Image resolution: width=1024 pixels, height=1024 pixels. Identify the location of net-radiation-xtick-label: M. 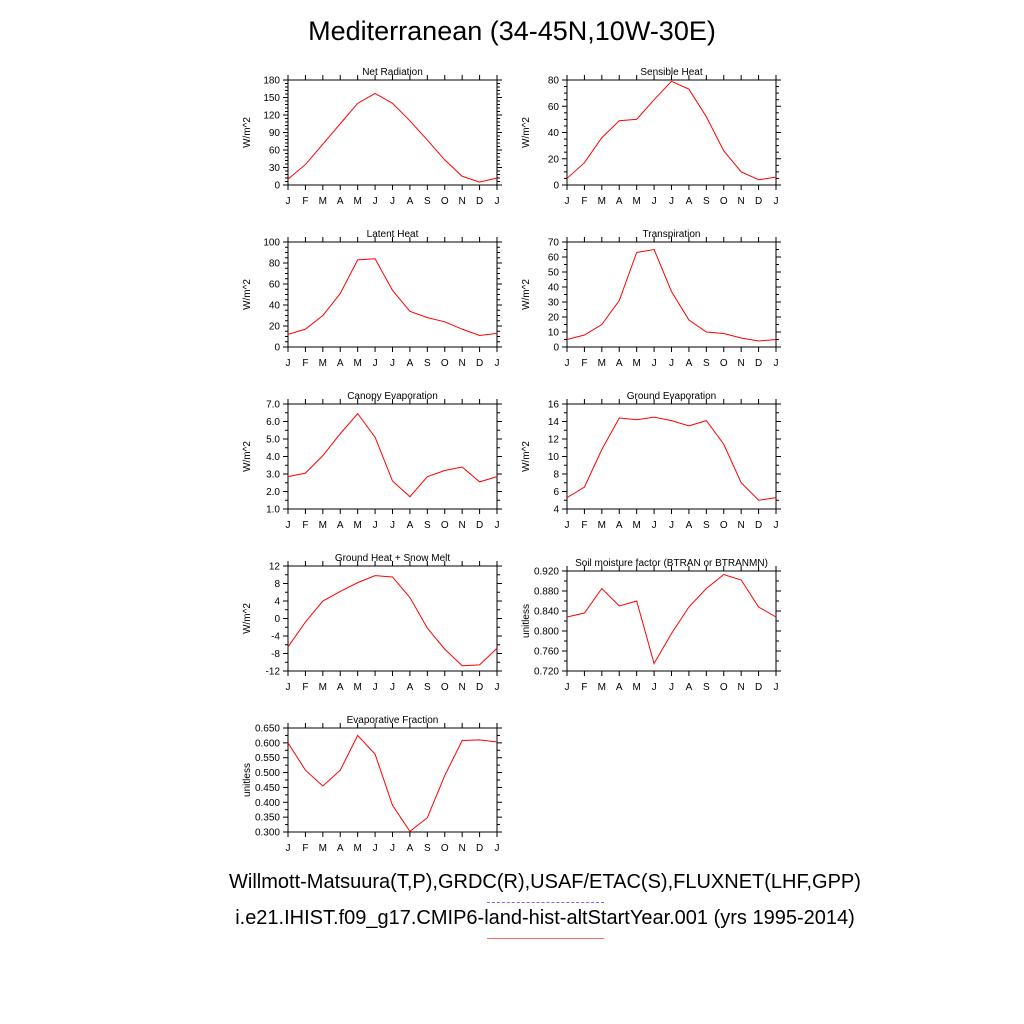
(323, 201).